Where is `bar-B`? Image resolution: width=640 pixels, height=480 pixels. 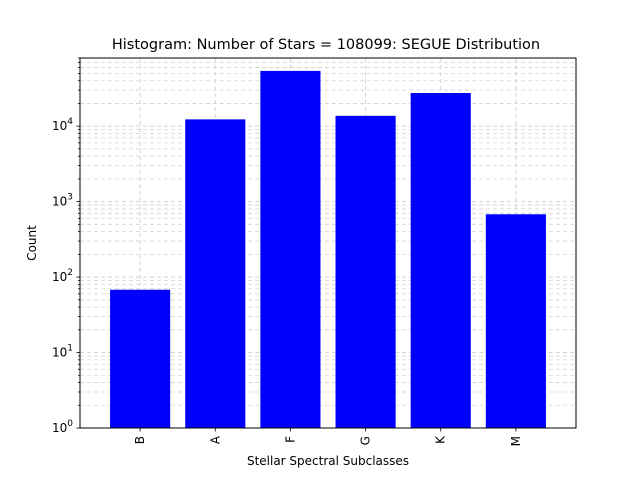 bar-B is located at coordinates (140, 358).